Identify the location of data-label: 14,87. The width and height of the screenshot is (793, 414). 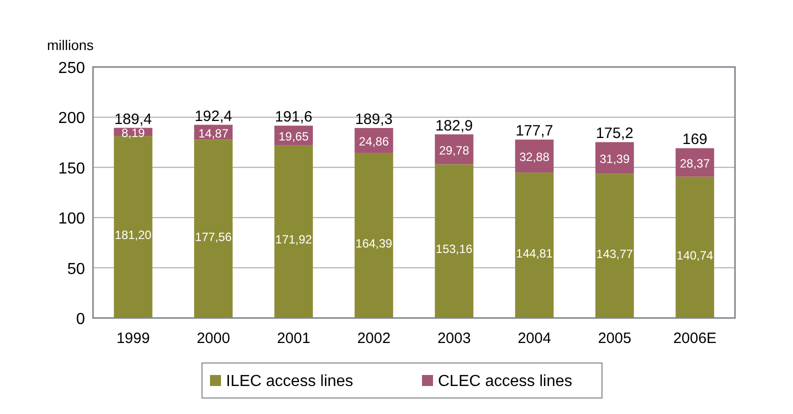
(213, 133).